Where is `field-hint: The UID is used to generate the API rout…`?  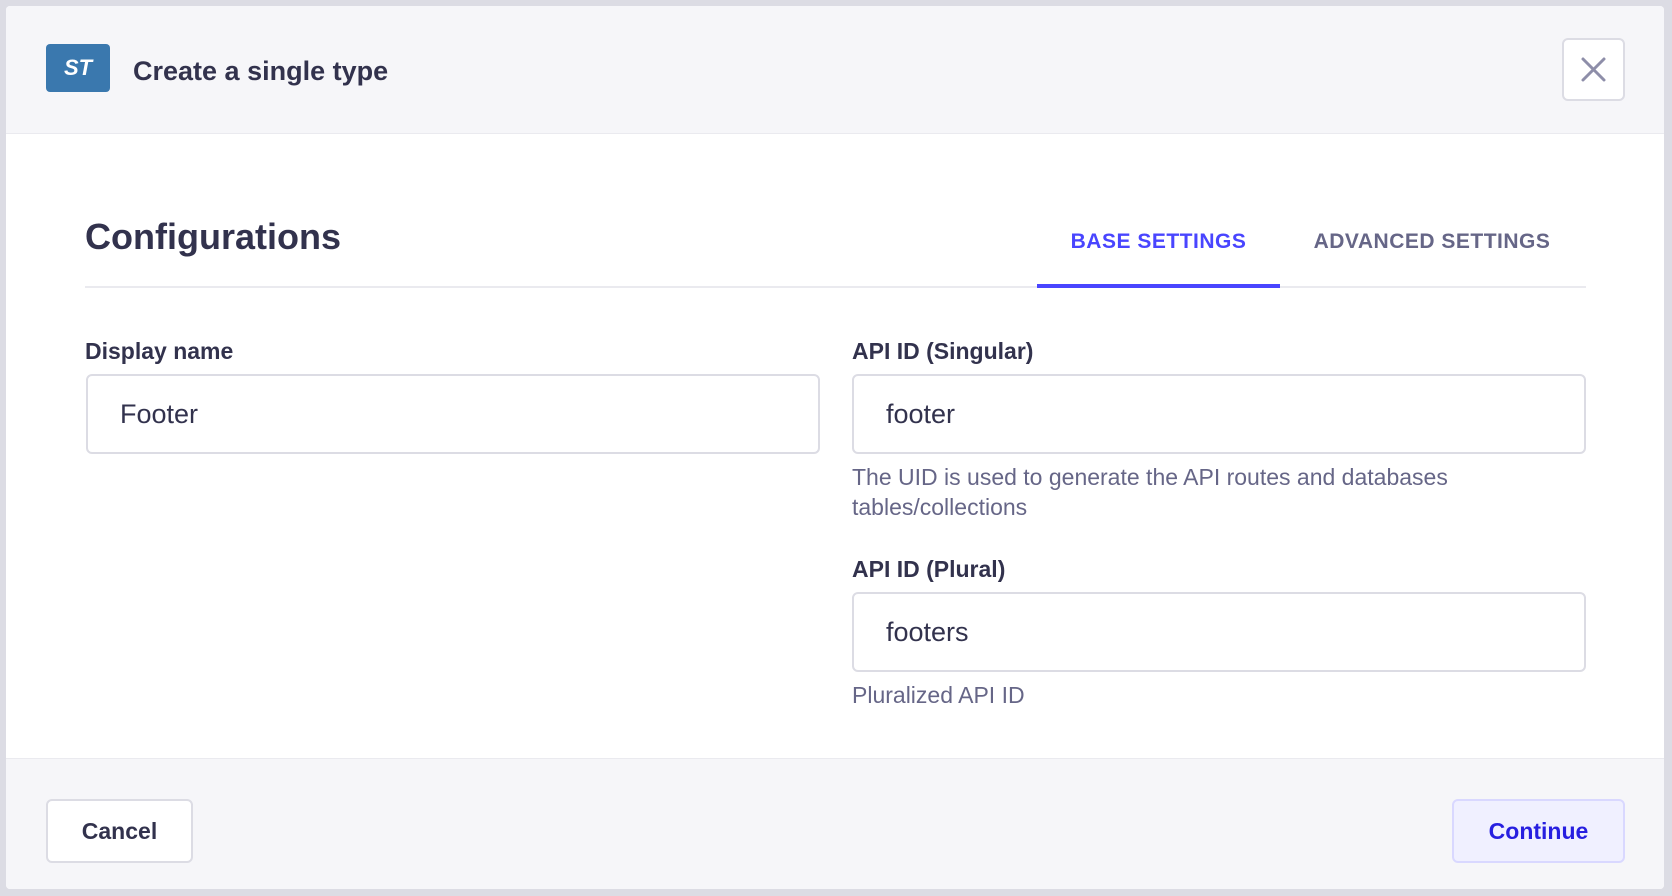 field-hint: The UID is used to generate the API rout… is located at coordinates (1150, 492).